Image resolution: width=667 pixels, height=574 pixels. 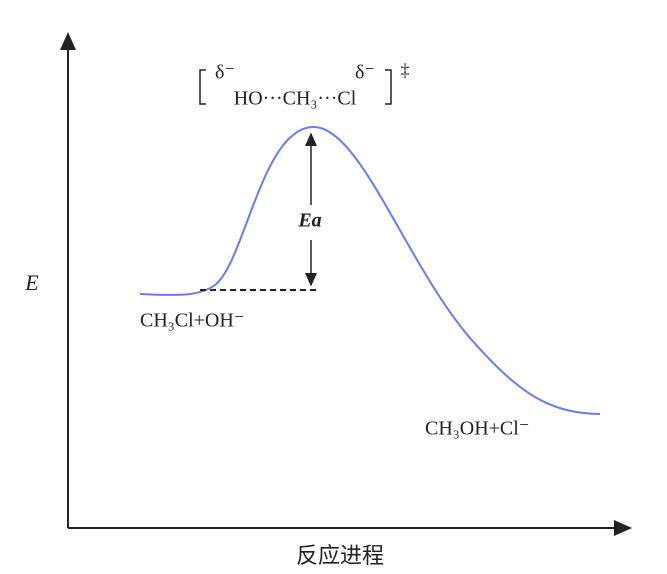 I want to click on ea-label: Ea, so click(x=309, y=221).